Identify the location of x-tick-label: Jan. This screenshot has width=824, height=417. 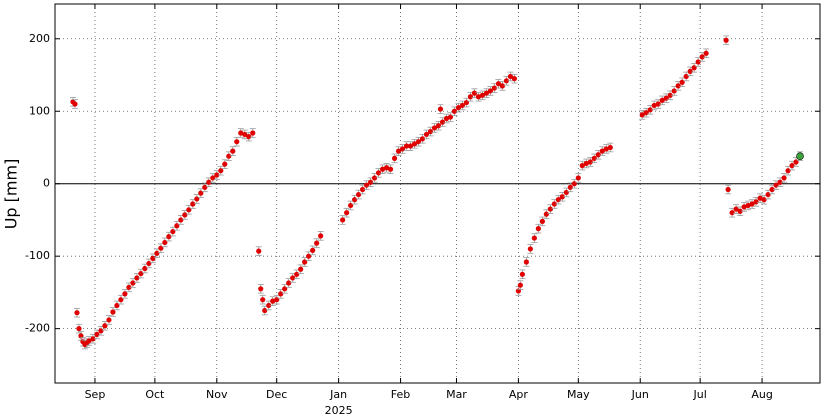
(338, 394).